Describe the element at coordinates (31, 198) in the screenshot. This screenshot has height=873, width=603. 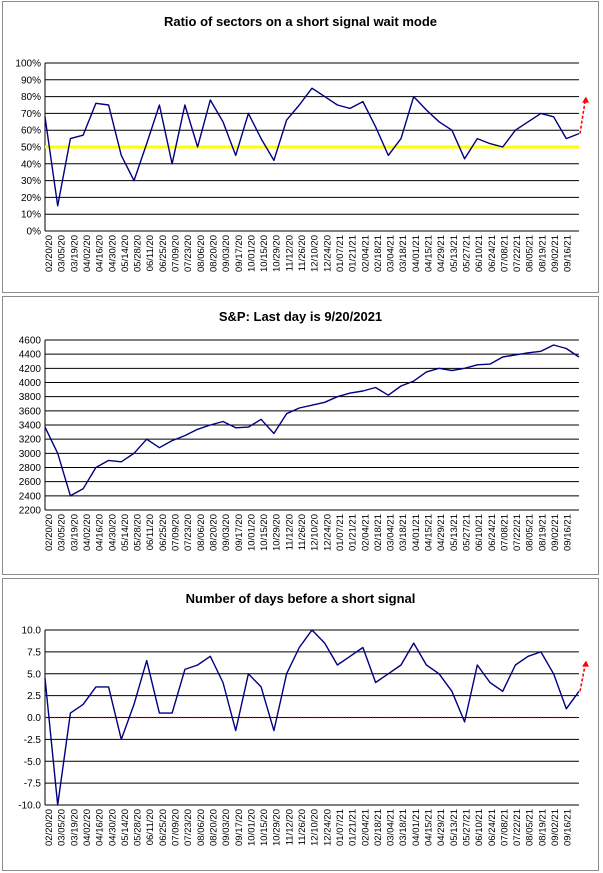
I see `y-tick-label: 20%` at that location.